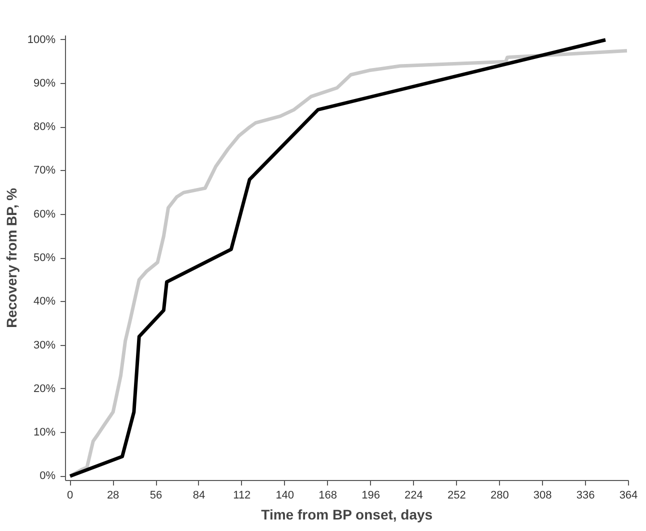  I want to click on x-tick-label: 308, so click(542, 496).